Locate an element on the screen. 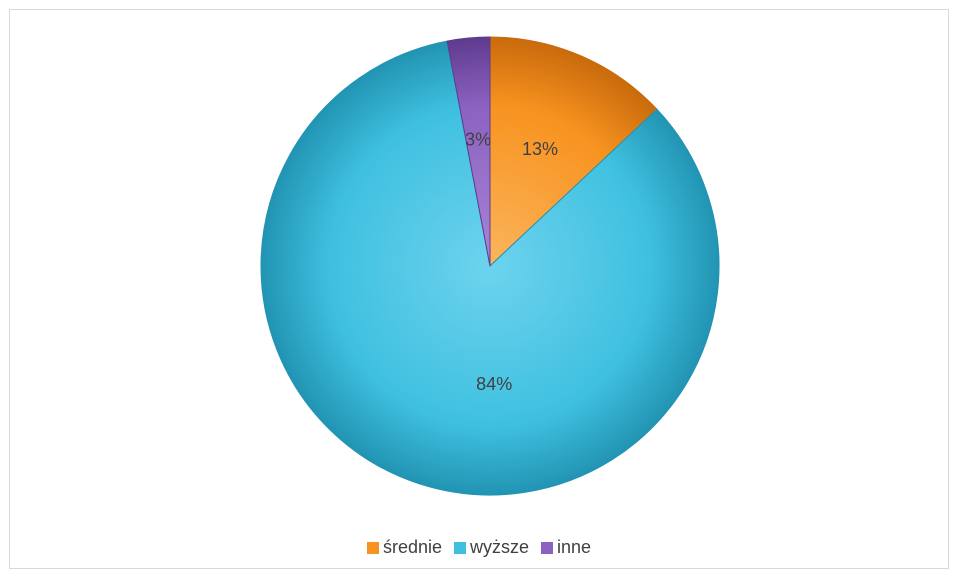  legend-swatch-inne is located at coordinates (547, 547).